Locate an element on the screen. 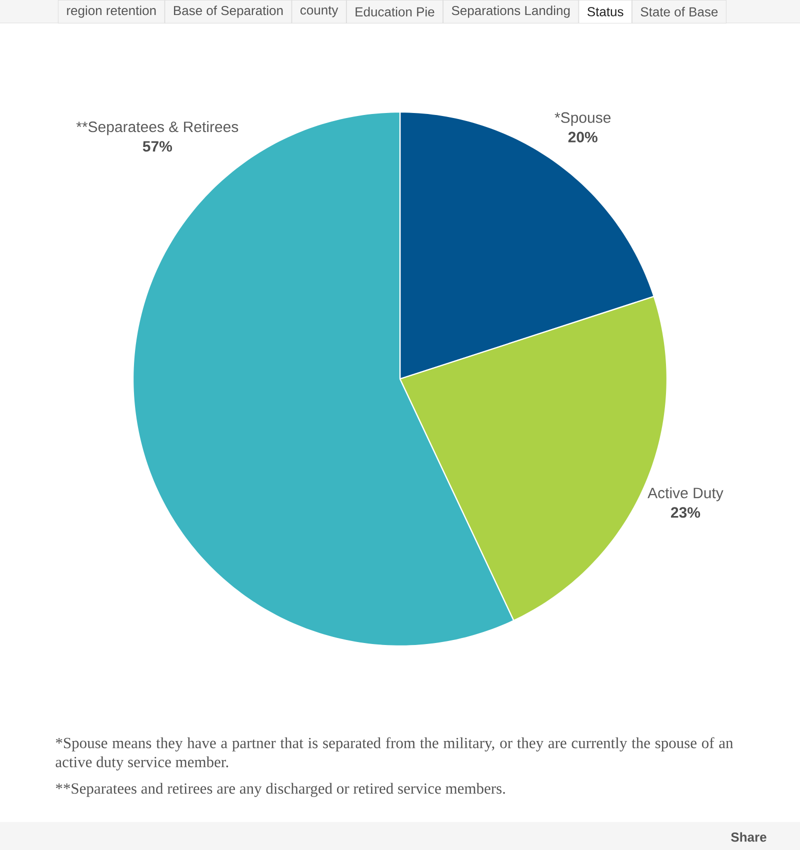 The width and height of the screenshot is (800, 850). text: region retention is located at coordinates (111, 12).